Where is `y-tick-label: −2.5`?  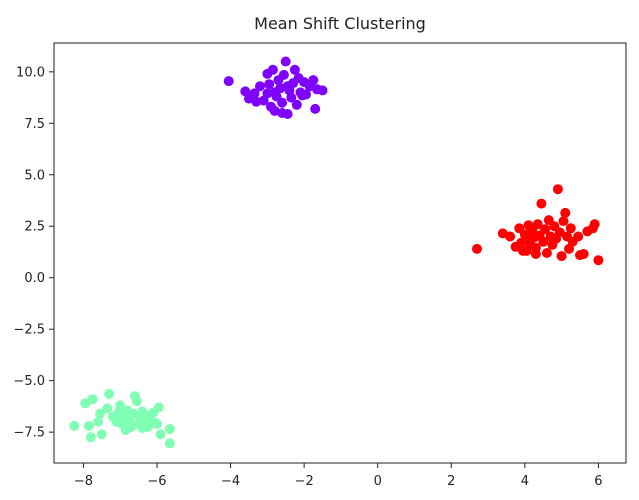 y-tick-label: −2.5 is located at coordinates (29, 330).